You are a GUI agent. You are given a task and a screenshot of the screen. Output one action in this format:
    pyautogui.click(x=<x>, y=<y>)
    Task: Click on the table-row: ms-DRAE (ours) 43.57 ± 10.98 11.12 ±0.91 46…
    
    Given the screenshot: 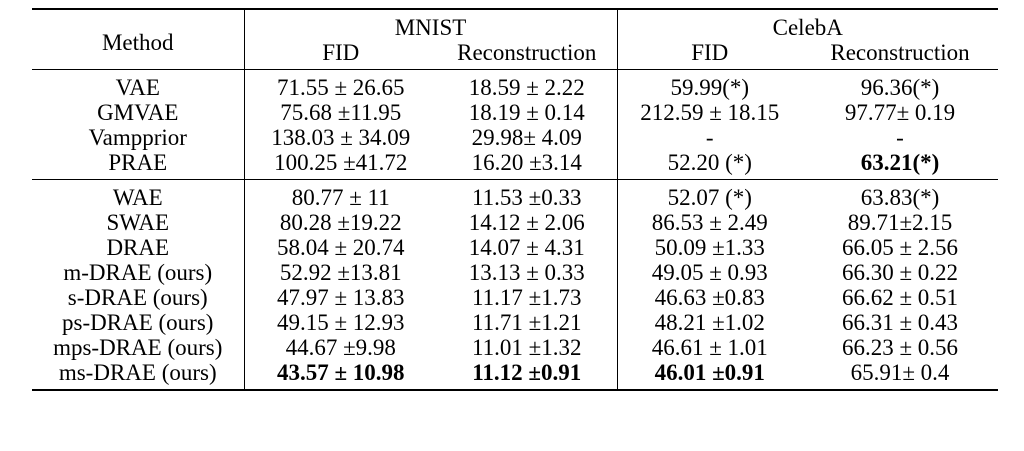 What is the action you would take?
    pyautogui.click(x=515, y=375)
    